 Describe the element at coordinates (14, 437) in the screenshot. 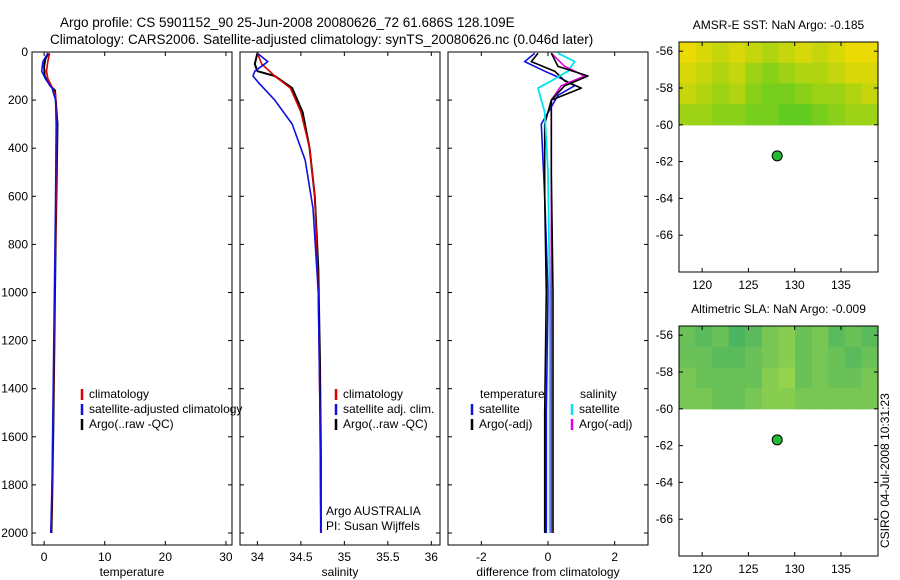

I see `temperature-panel-ytick-label: 1600` at that location.